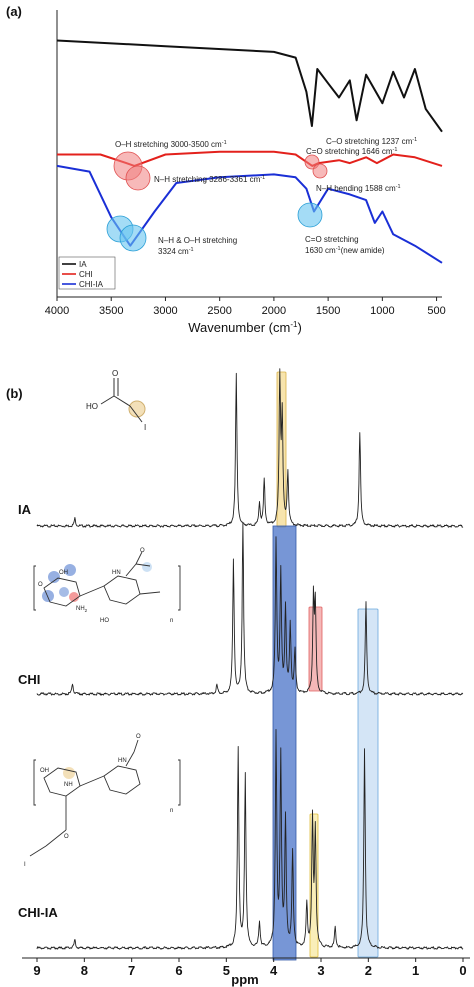  What do you see at coordinates (14, 11) in the screenshot?
I see `panel-a-label: (a)` at bounding box center [14, 11].